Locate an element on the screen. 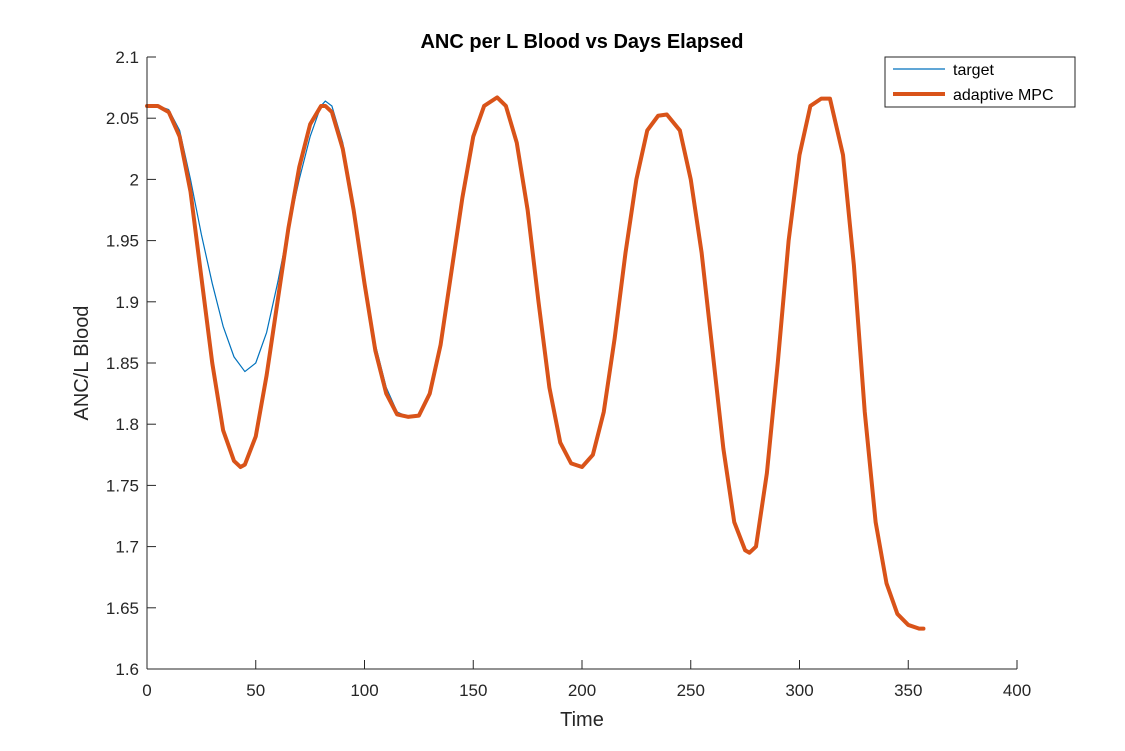 This screenshot has height=751, width=1125. x-tick-label: 250 is located at coordinates (691, 690).